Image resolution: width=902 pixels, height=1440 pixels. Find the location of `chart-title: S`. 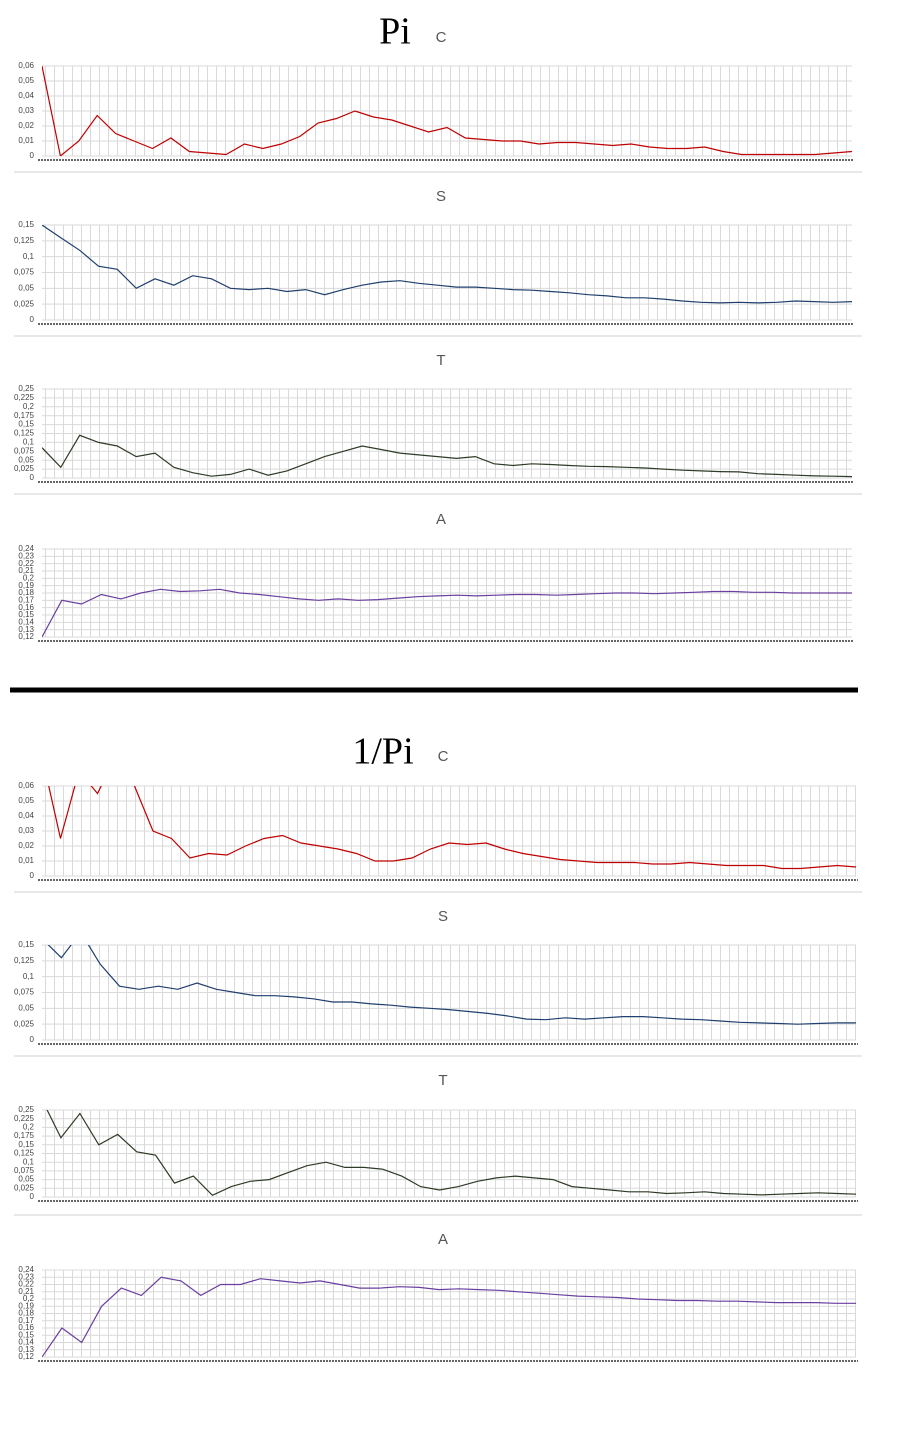

chart-title: S is located at coordinates (443, 916).